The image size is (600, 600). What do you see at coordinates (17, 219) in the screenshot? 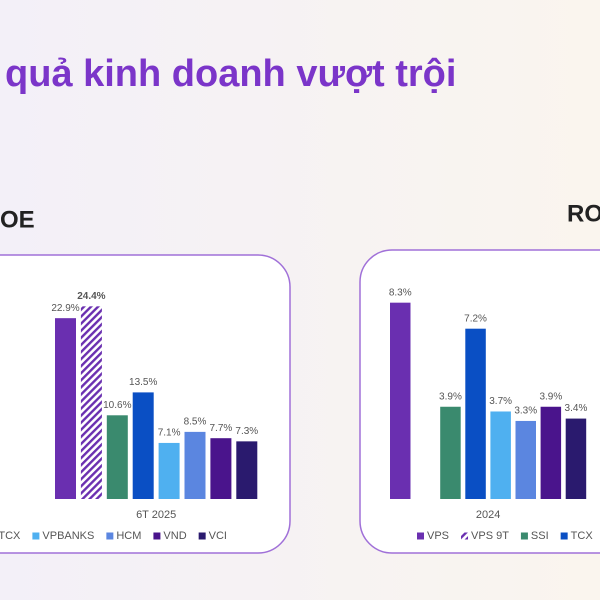
I see `chart-title: OE` at bounding box center [17, 219].